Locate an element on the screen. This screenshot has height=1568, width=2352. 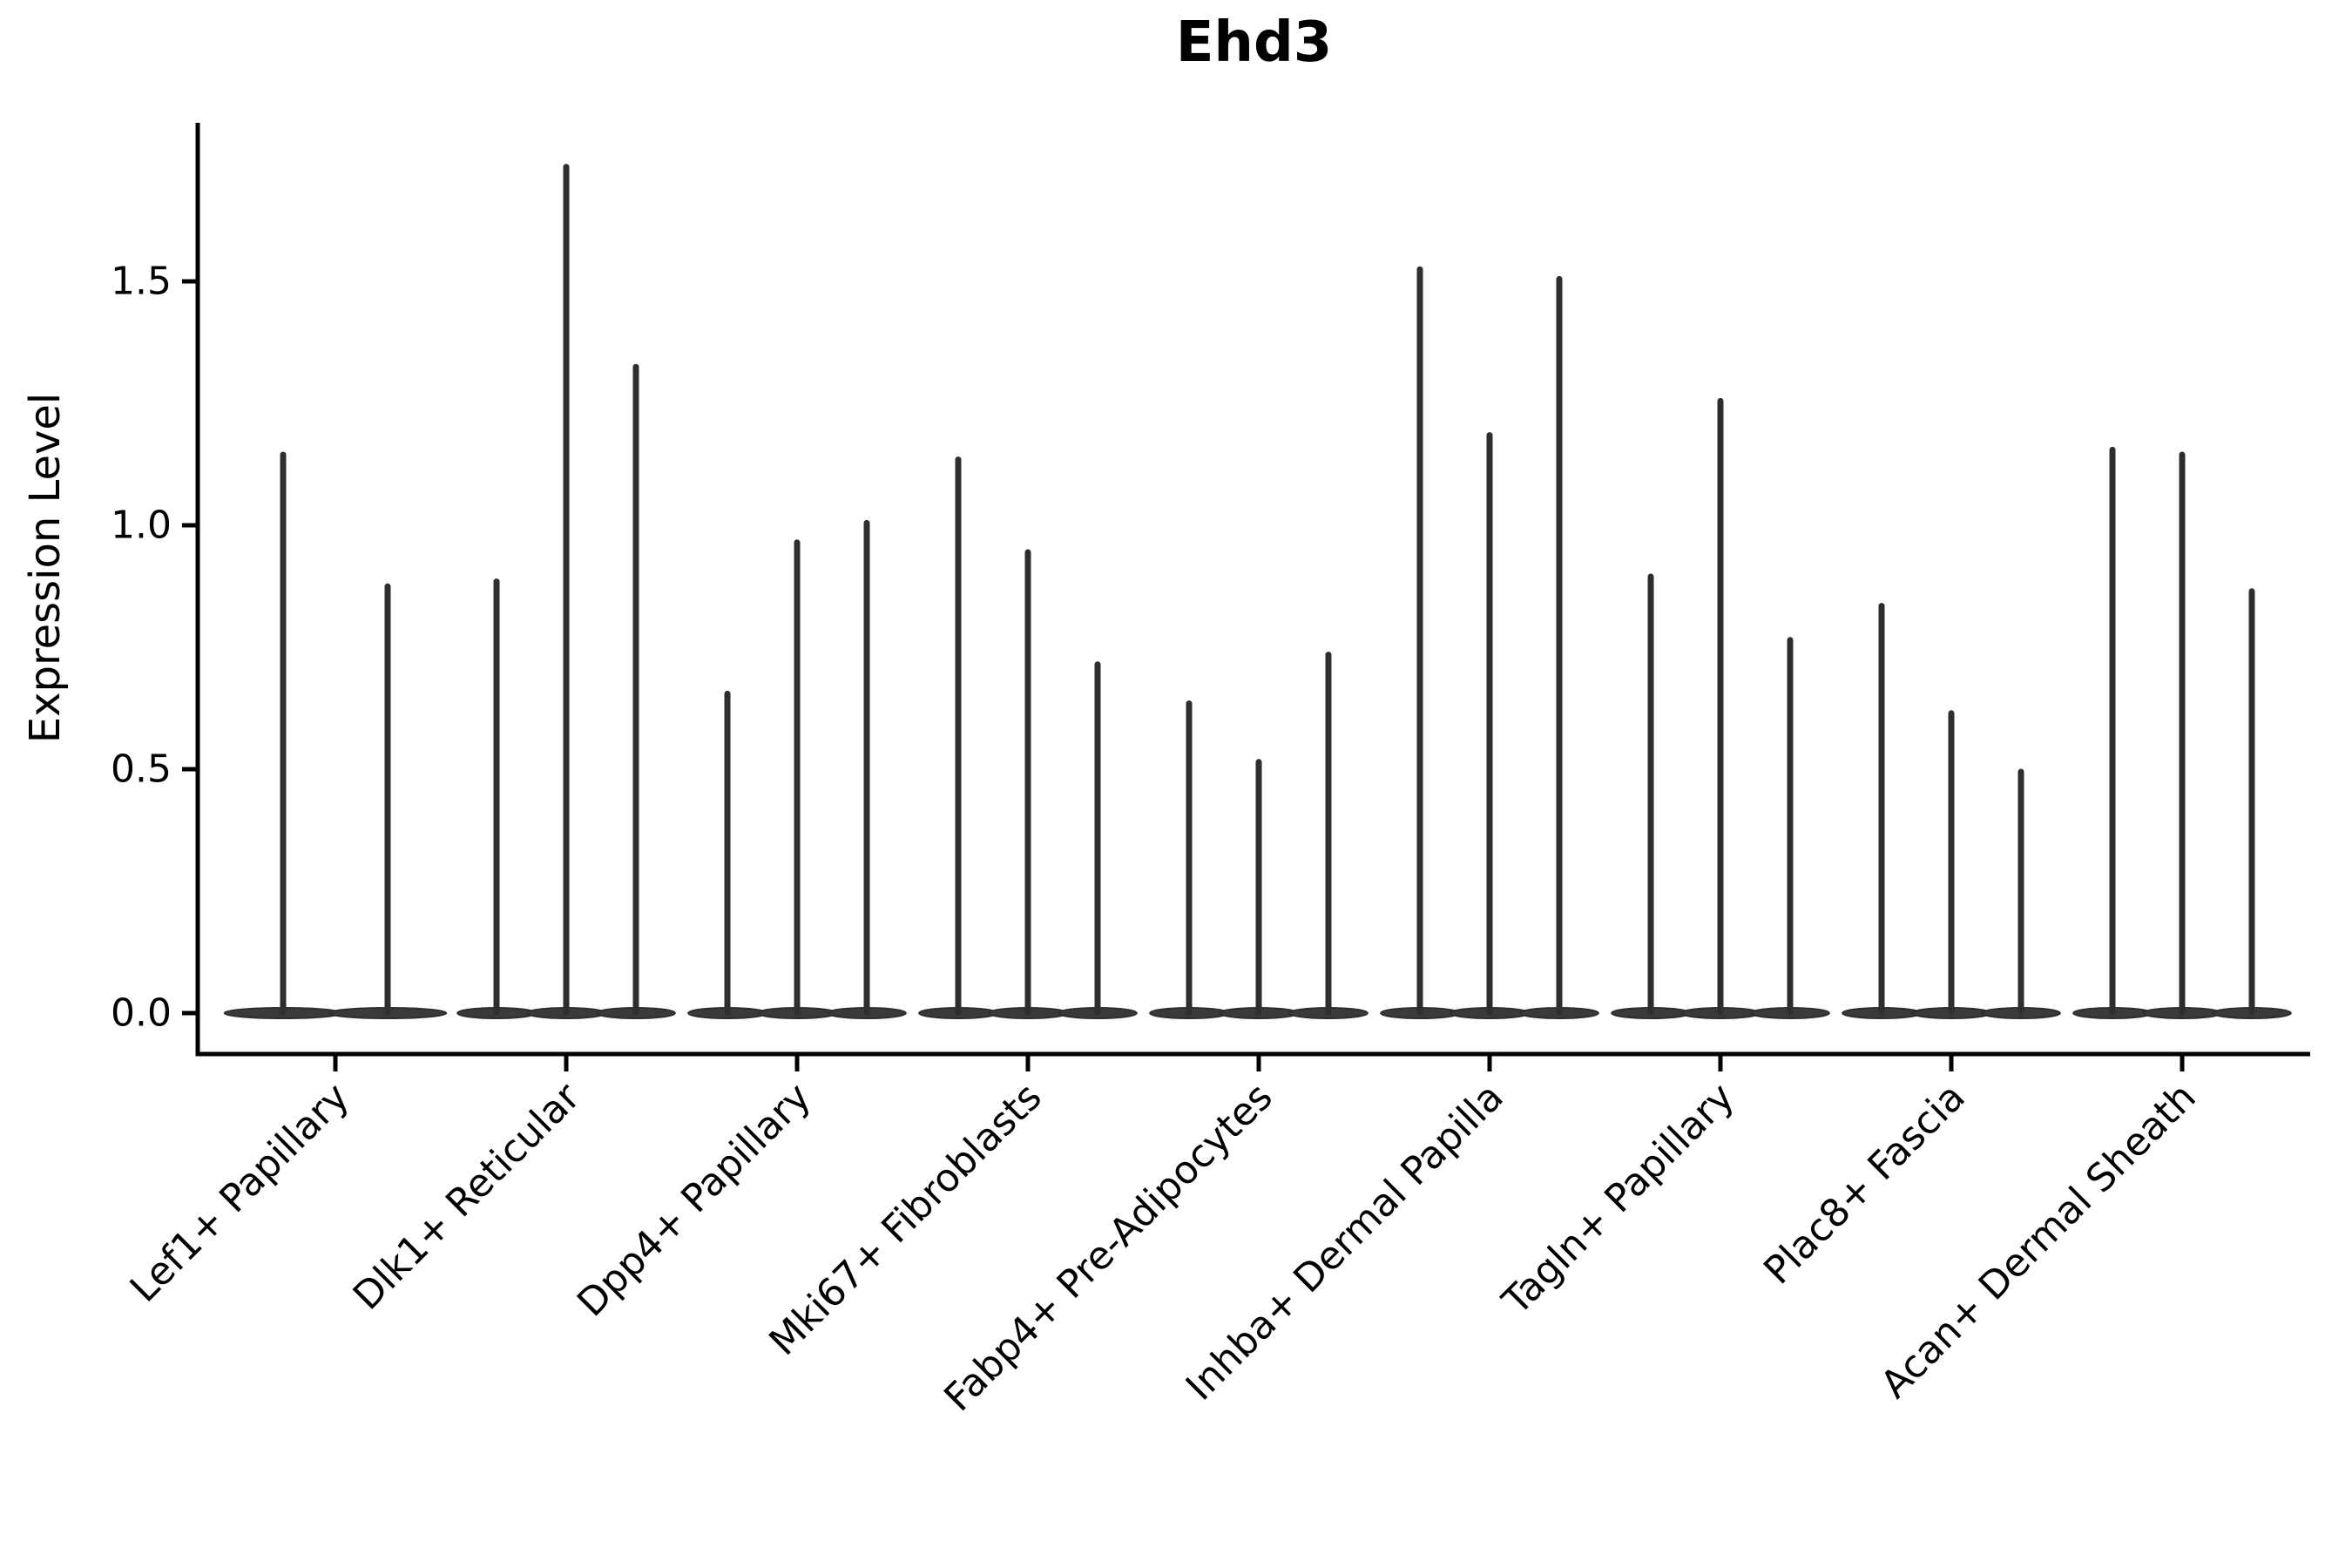
y-axis-label: Expression Level is located at coordinates (45, 568).